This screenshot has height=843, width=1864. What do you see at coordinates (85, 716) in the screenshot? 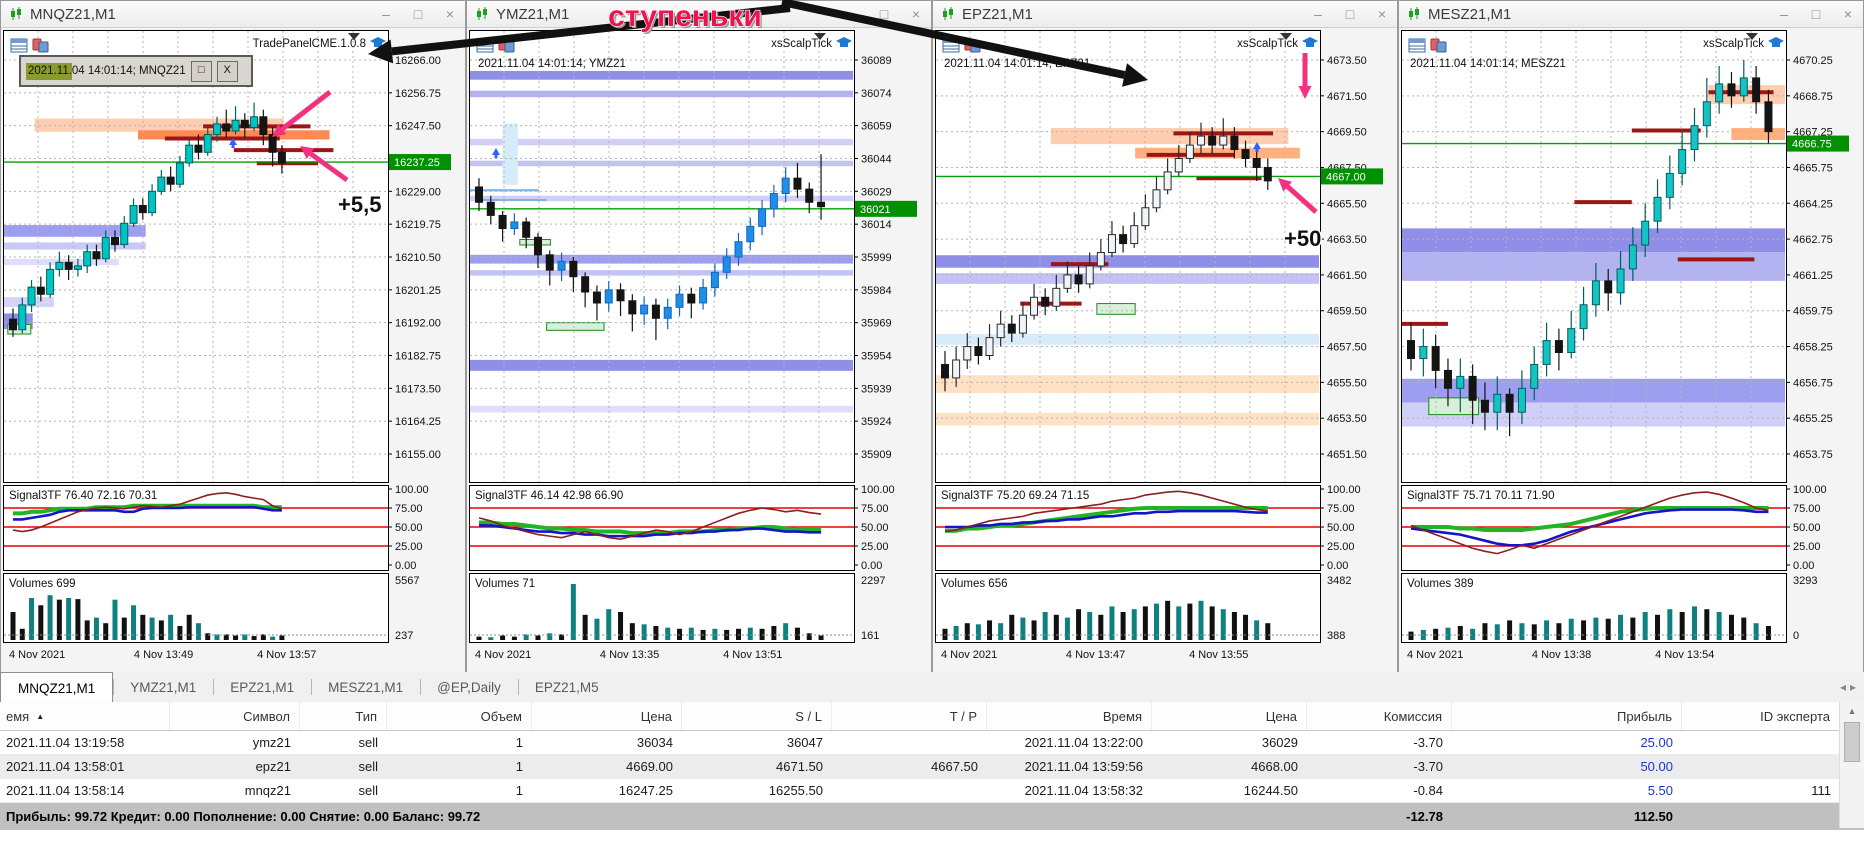
I see `column-header: емя ▲` at bounding box center [85, 716].